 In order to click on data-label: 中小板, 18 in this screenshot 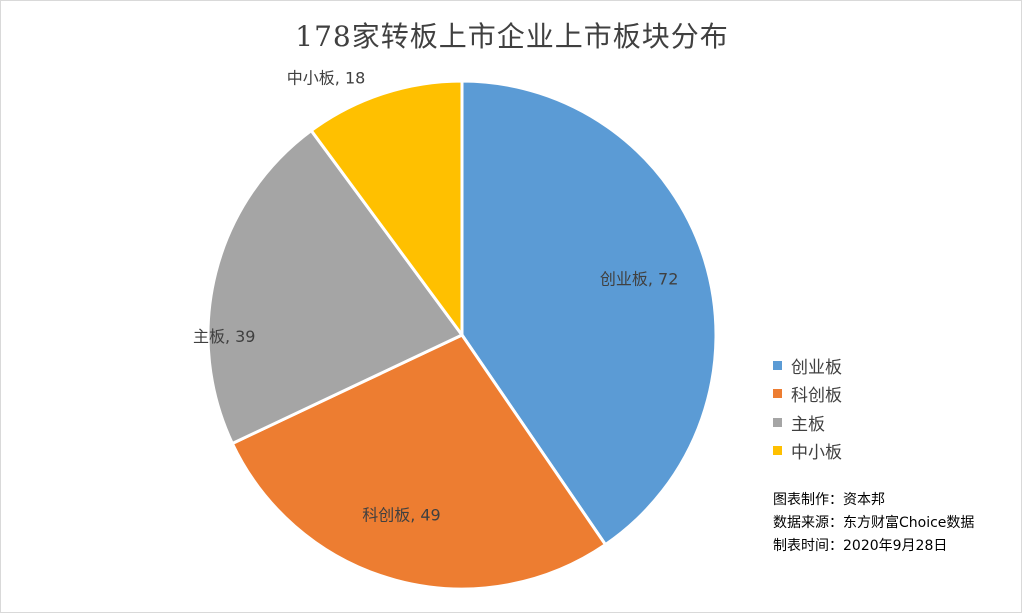, I will do `click(326, 77)`.